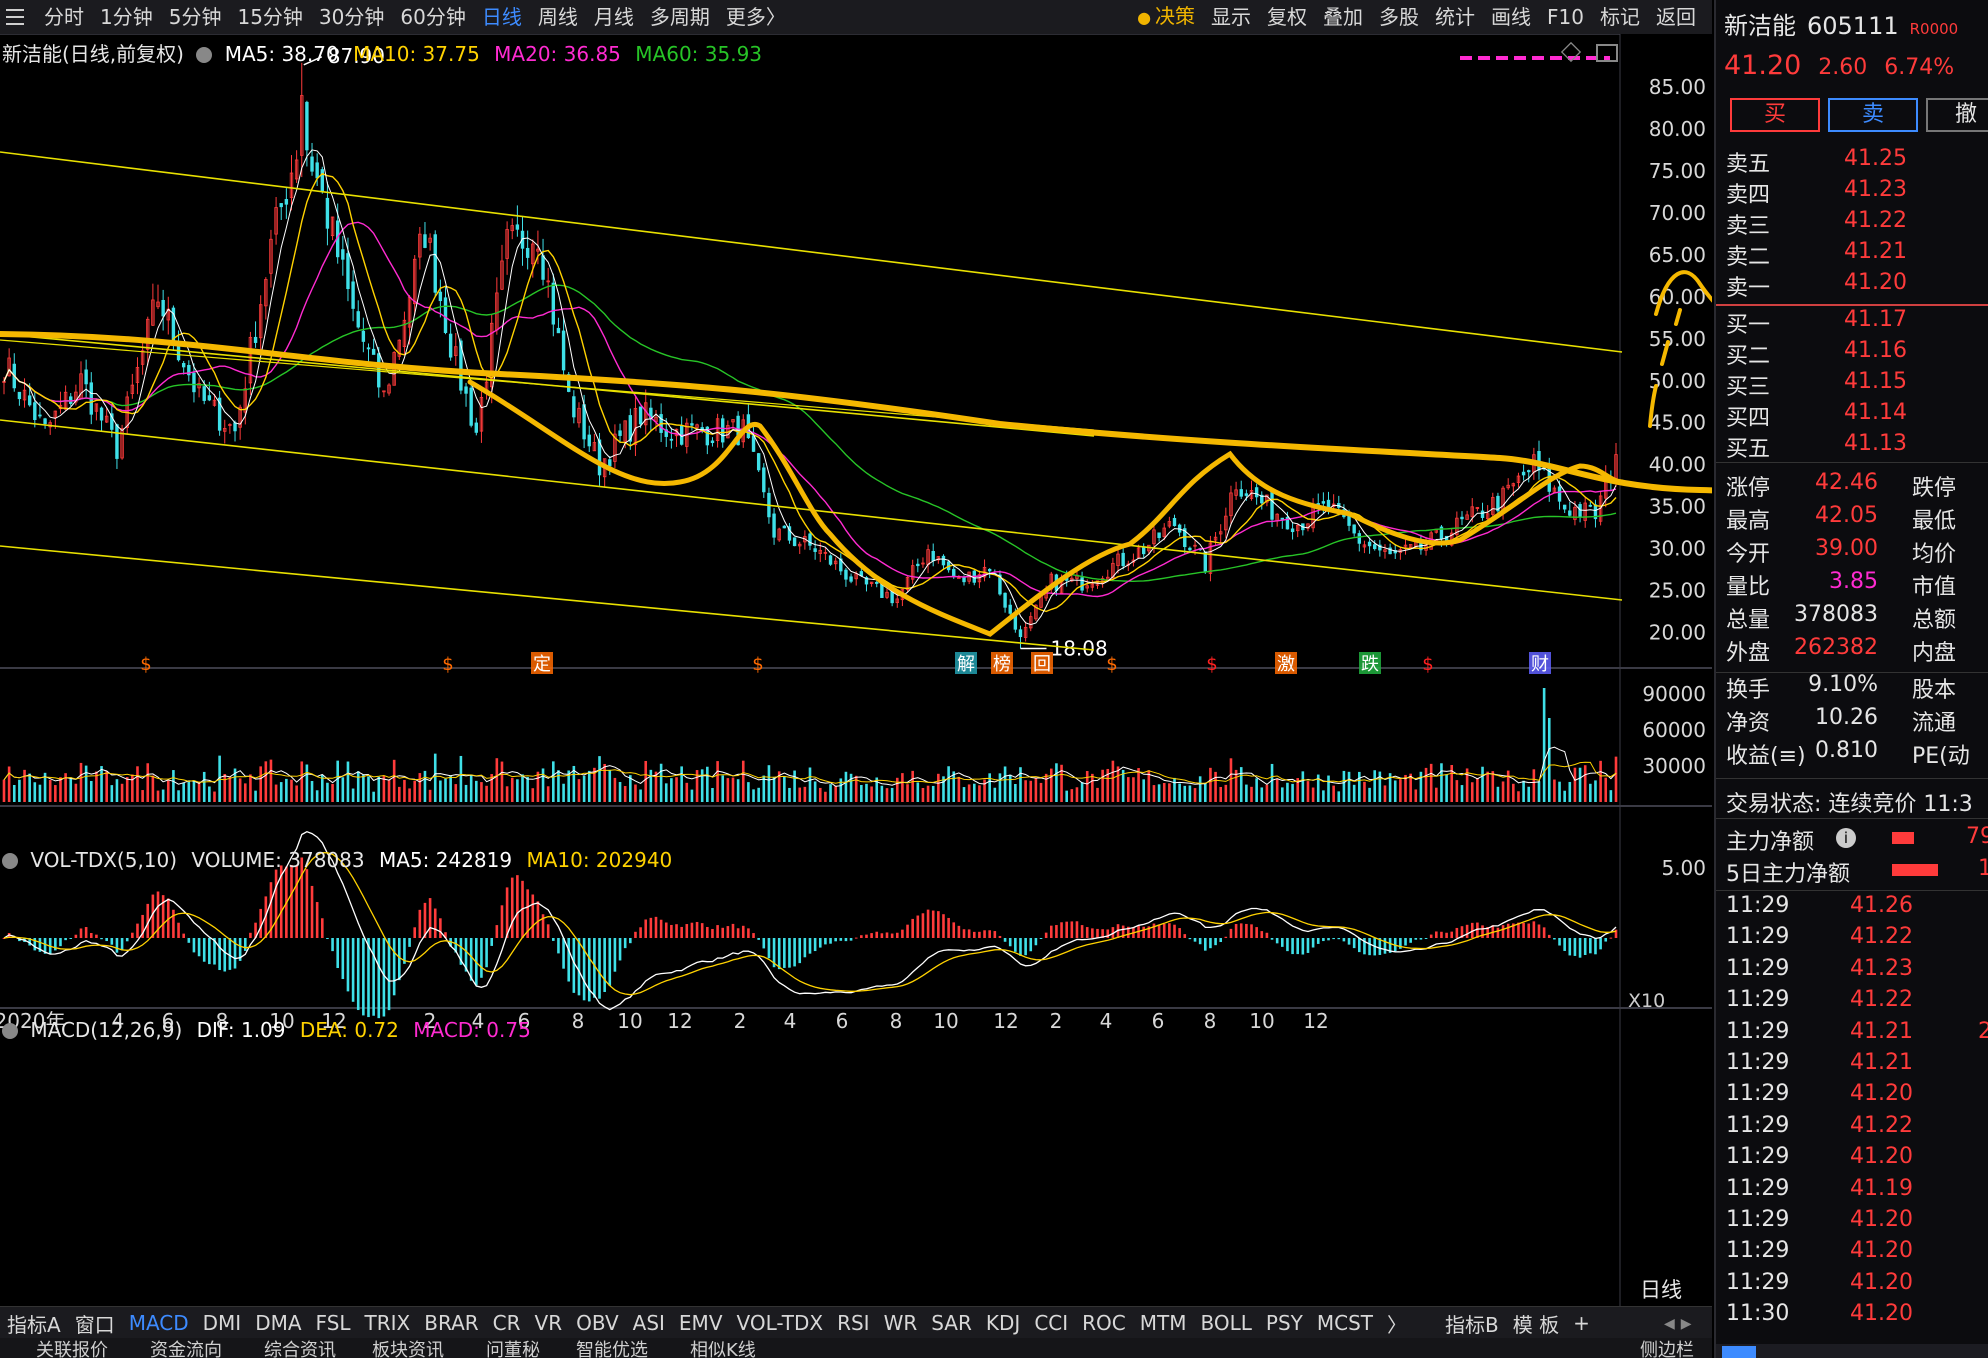 The image size is (1988, 1358). I want to click on period-tab: 30分钟, so click(351, 17).